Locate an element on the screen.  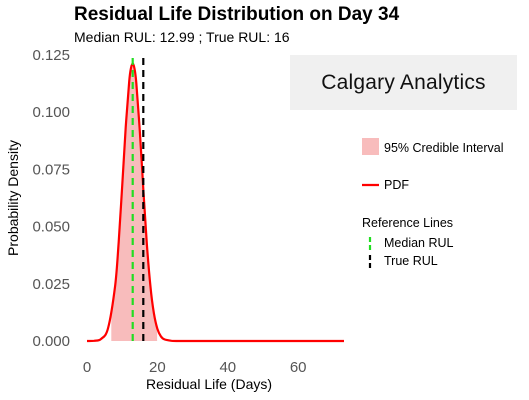
chart-title: Residual Life Distribution on Day 34 is located at coordinates (237, 14).